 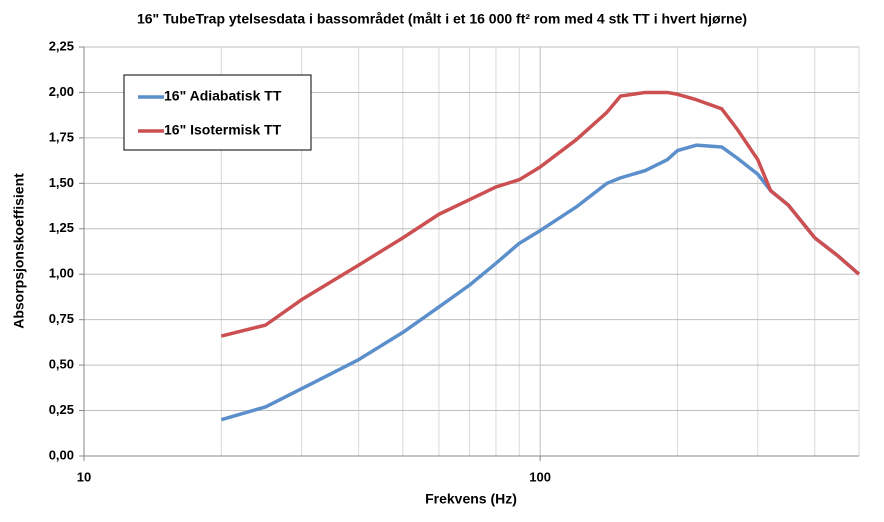 What do you see at coordinates (61, 91) in the screenshot?
I see `y-tick-label: 2,00` at bounding box center [61, 91].